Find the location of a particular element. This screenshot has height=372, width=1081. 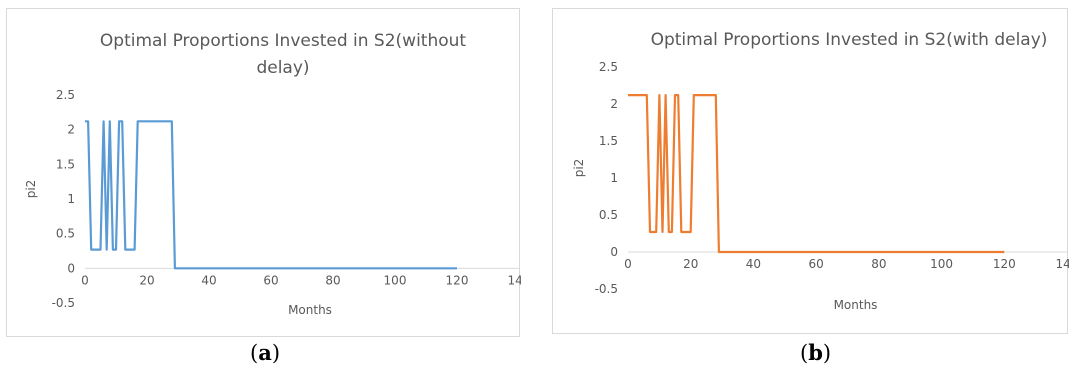

caption-b: (b) is located at coordinates (816, 352).